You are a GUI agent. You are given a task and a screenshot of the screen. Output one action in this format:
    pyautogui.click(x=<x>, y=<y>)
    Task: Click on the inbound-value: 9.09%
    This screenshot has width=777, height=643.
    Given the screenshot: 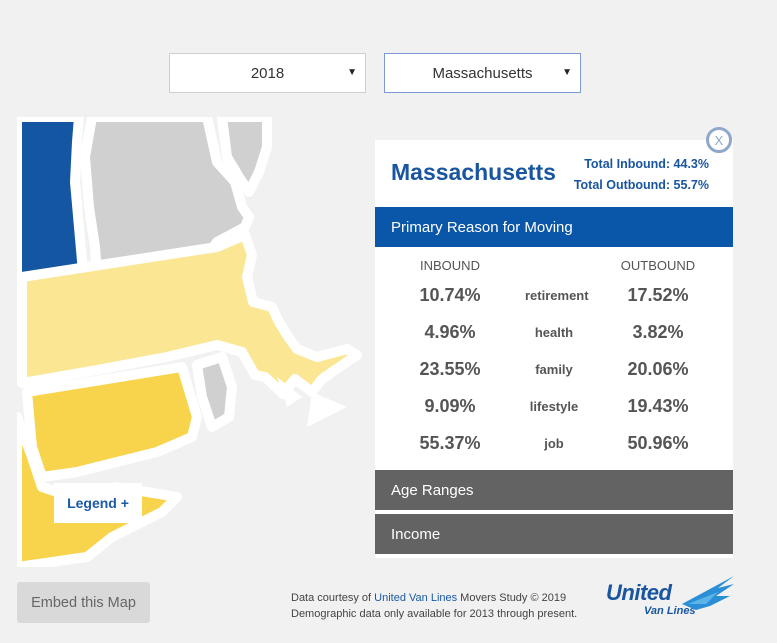 What is the action you would take?
    pyautogui.click(x=450, y=406)
    